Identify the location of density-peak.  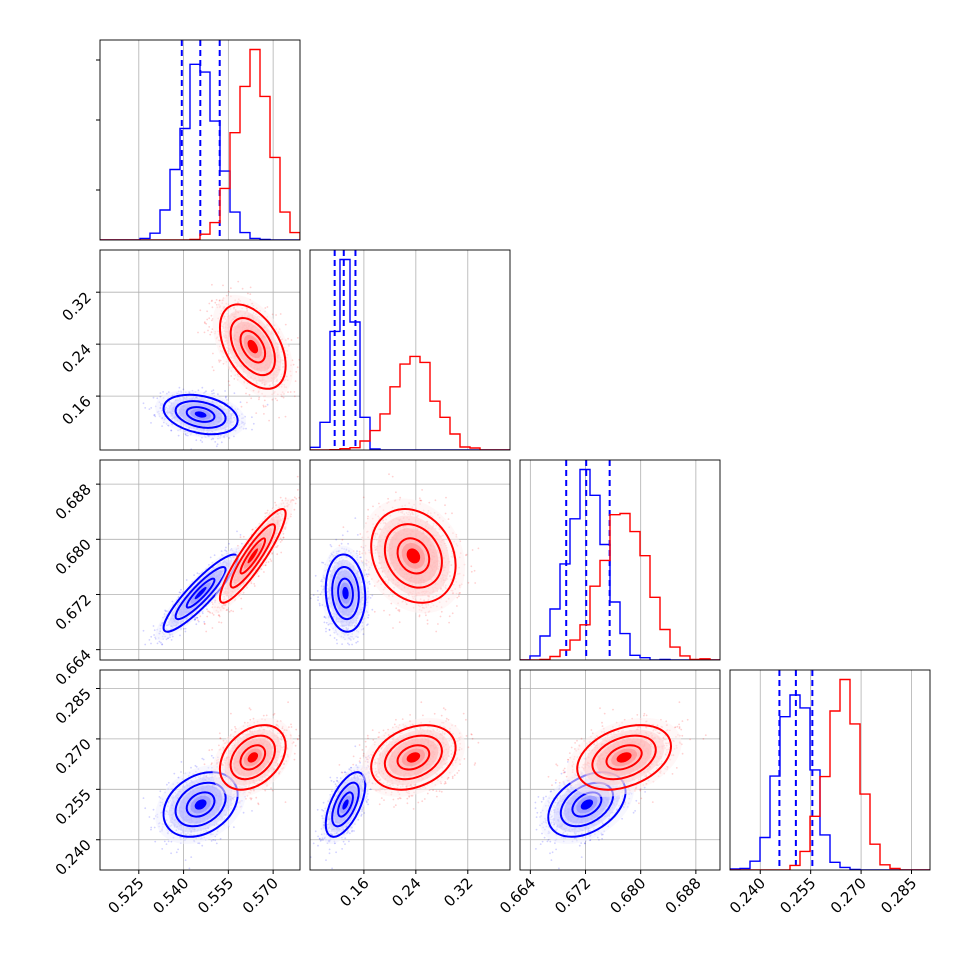
(200, 414).